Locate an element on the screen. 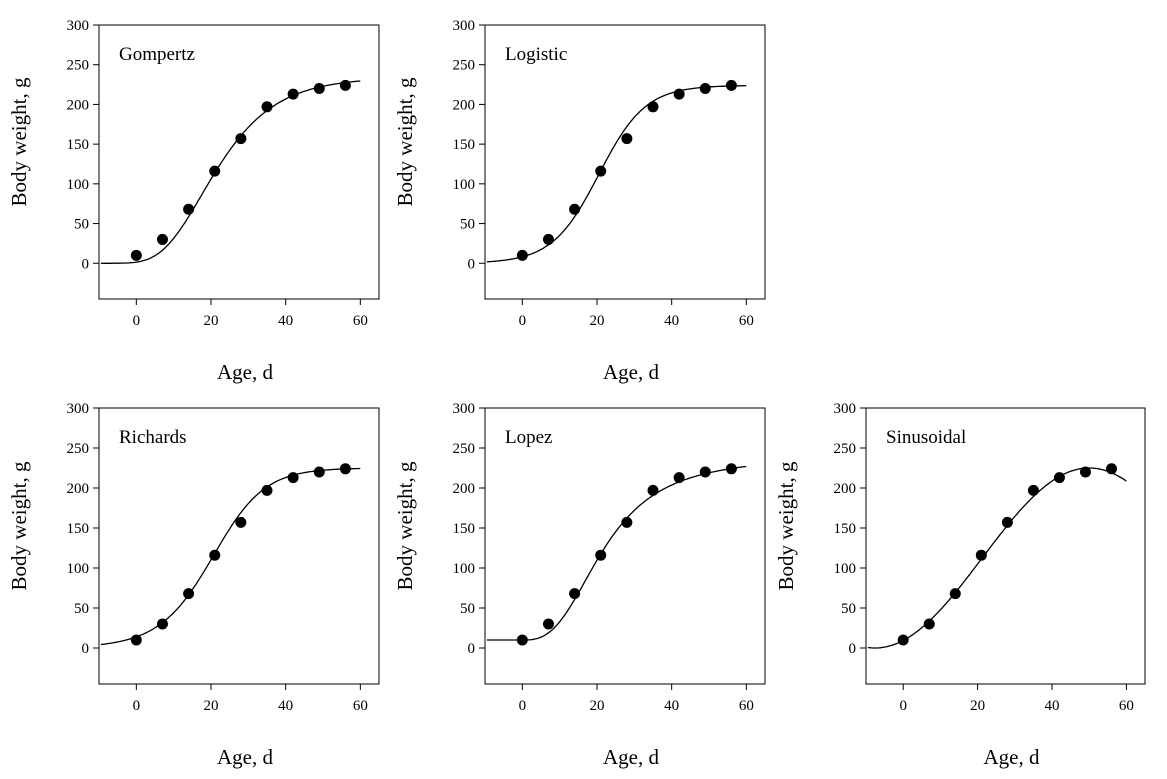  fitted-curve-logistic is located at coordinates (616, 174).